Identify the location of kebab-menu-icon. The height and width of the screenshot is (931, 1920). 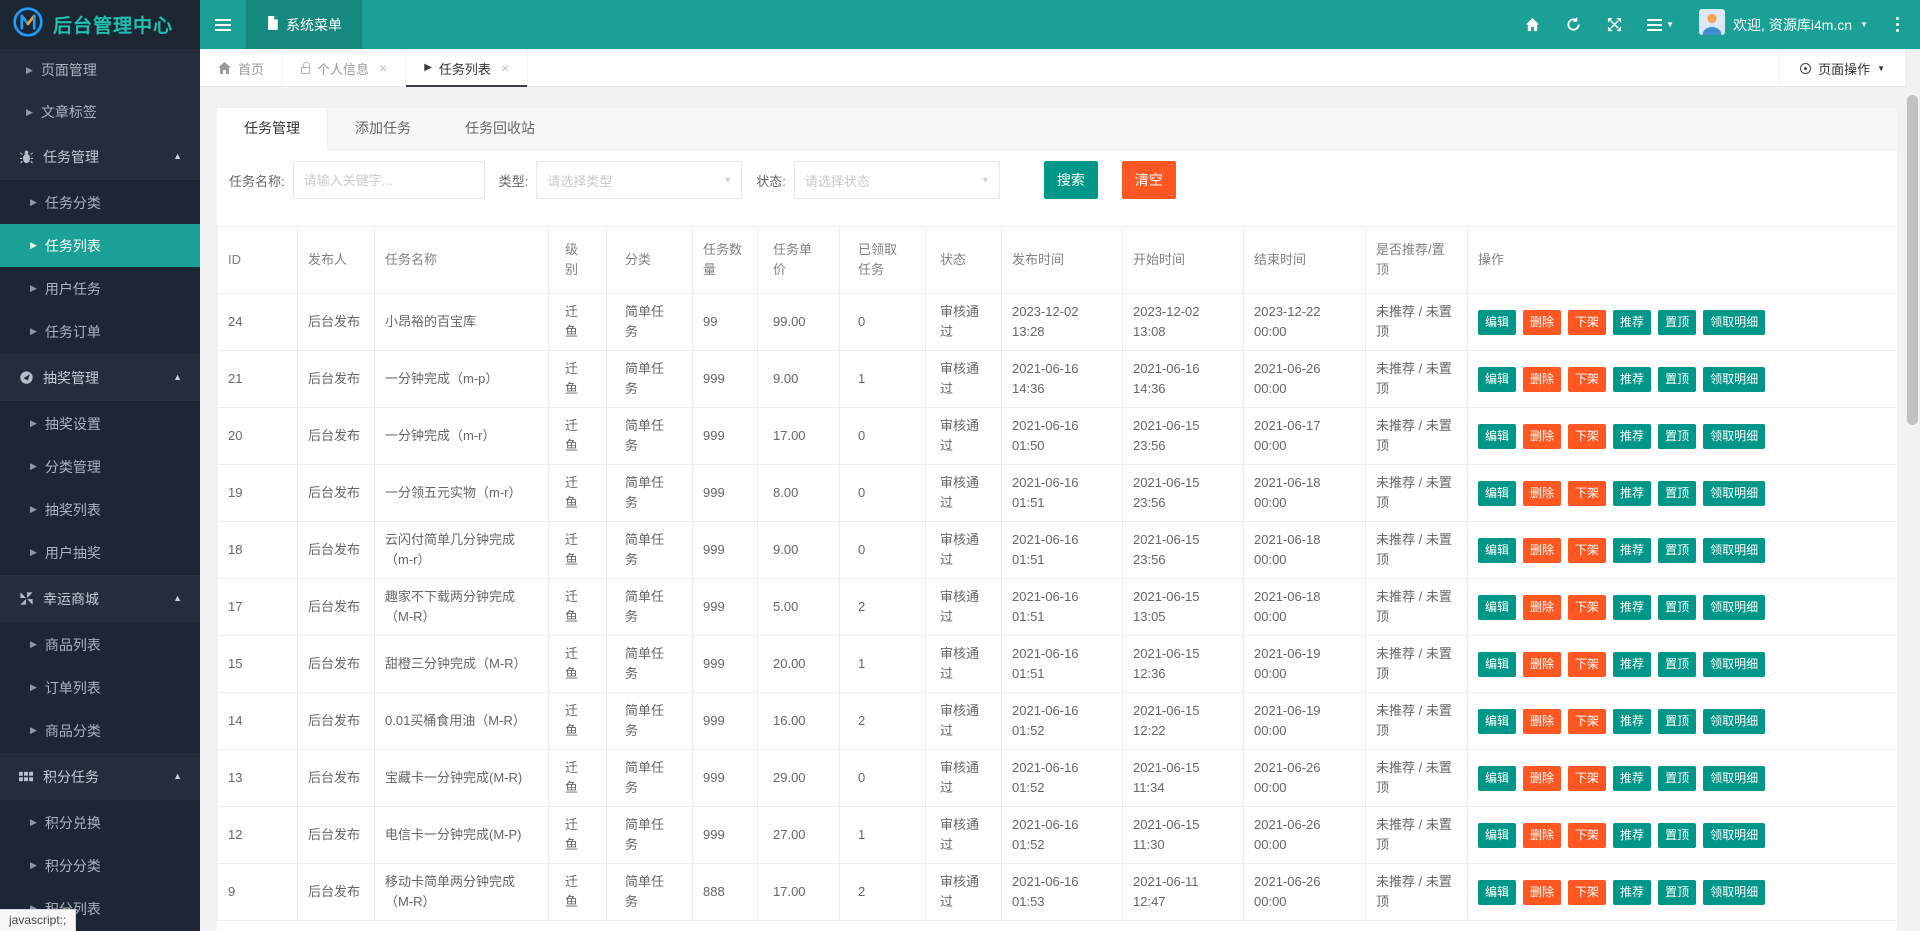
(1897, 24).